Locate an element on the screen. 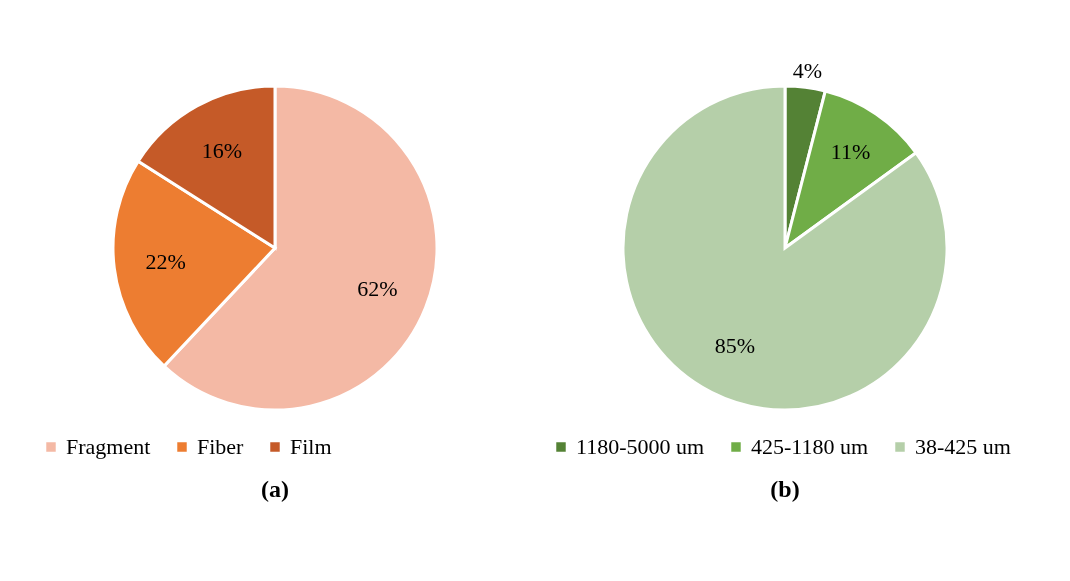  legend-label: 38-425 um is located at coordinates (963, 446).